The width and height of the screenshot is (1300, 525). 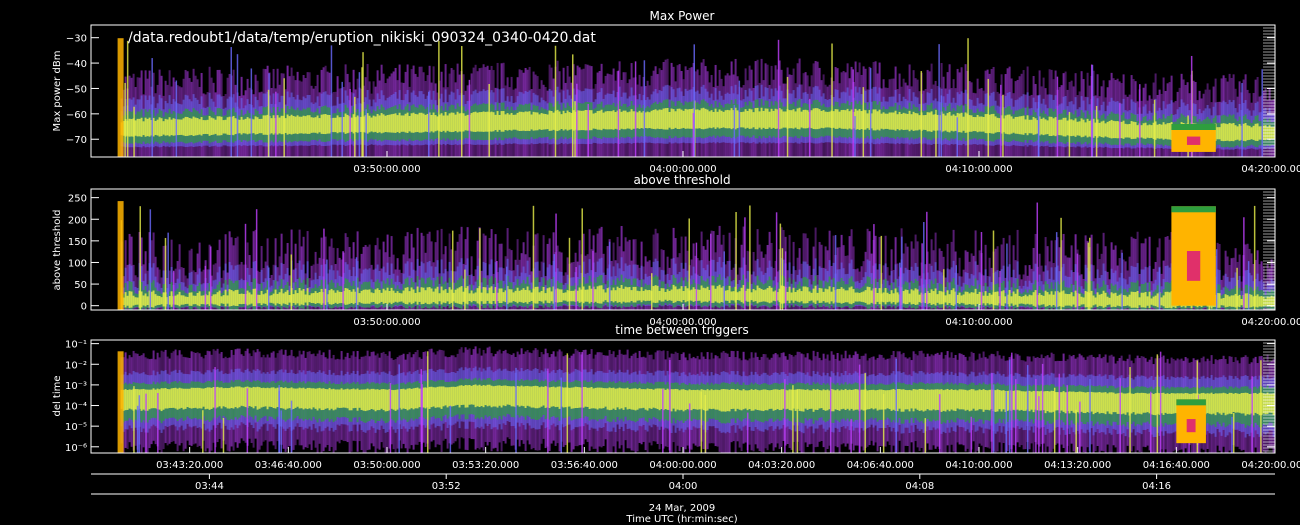 What do you see at coordinates (978, 169) in the screenshot?
I see `x-tick-label: 04:10:00.000` at bounding box center [978, 169].